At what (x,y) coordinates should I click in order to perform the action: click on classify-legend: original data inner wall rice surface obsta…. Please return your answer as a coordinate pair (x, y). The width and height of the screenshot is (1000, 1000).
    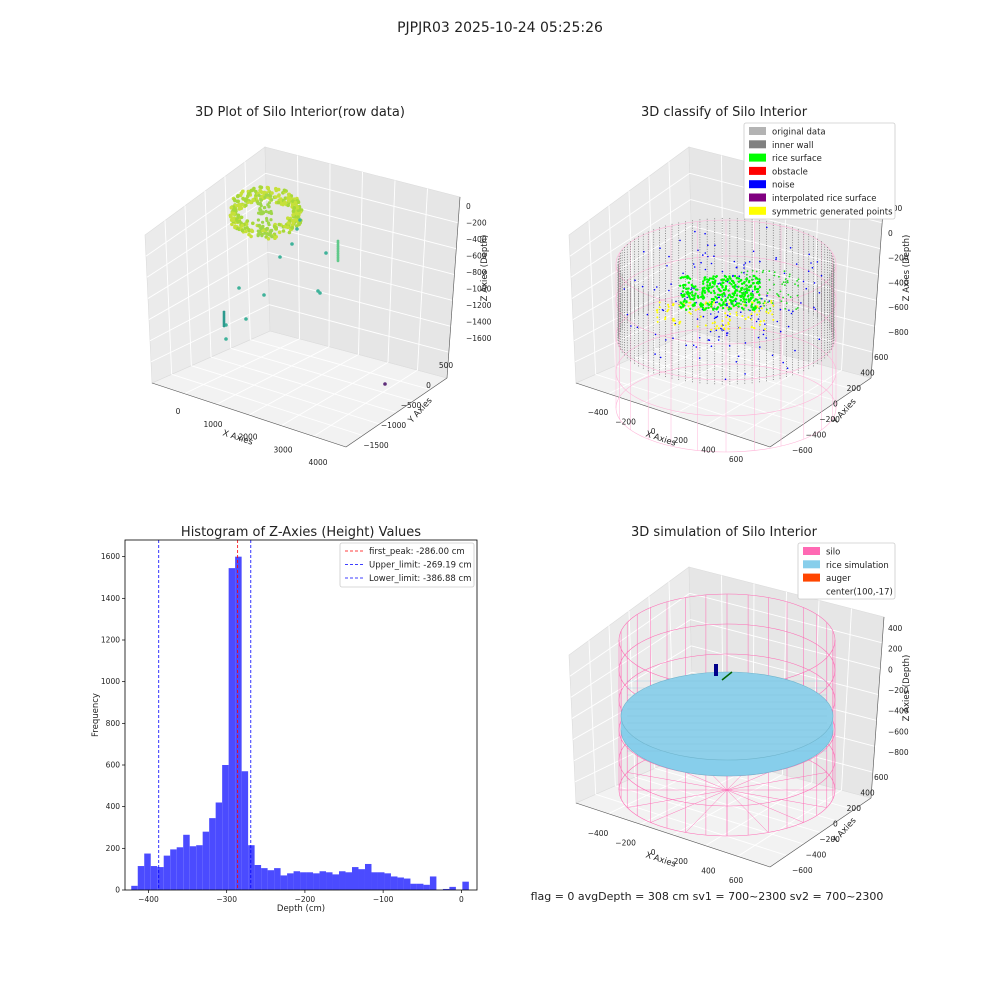
    Looking at the image, I should click on (819, 171).